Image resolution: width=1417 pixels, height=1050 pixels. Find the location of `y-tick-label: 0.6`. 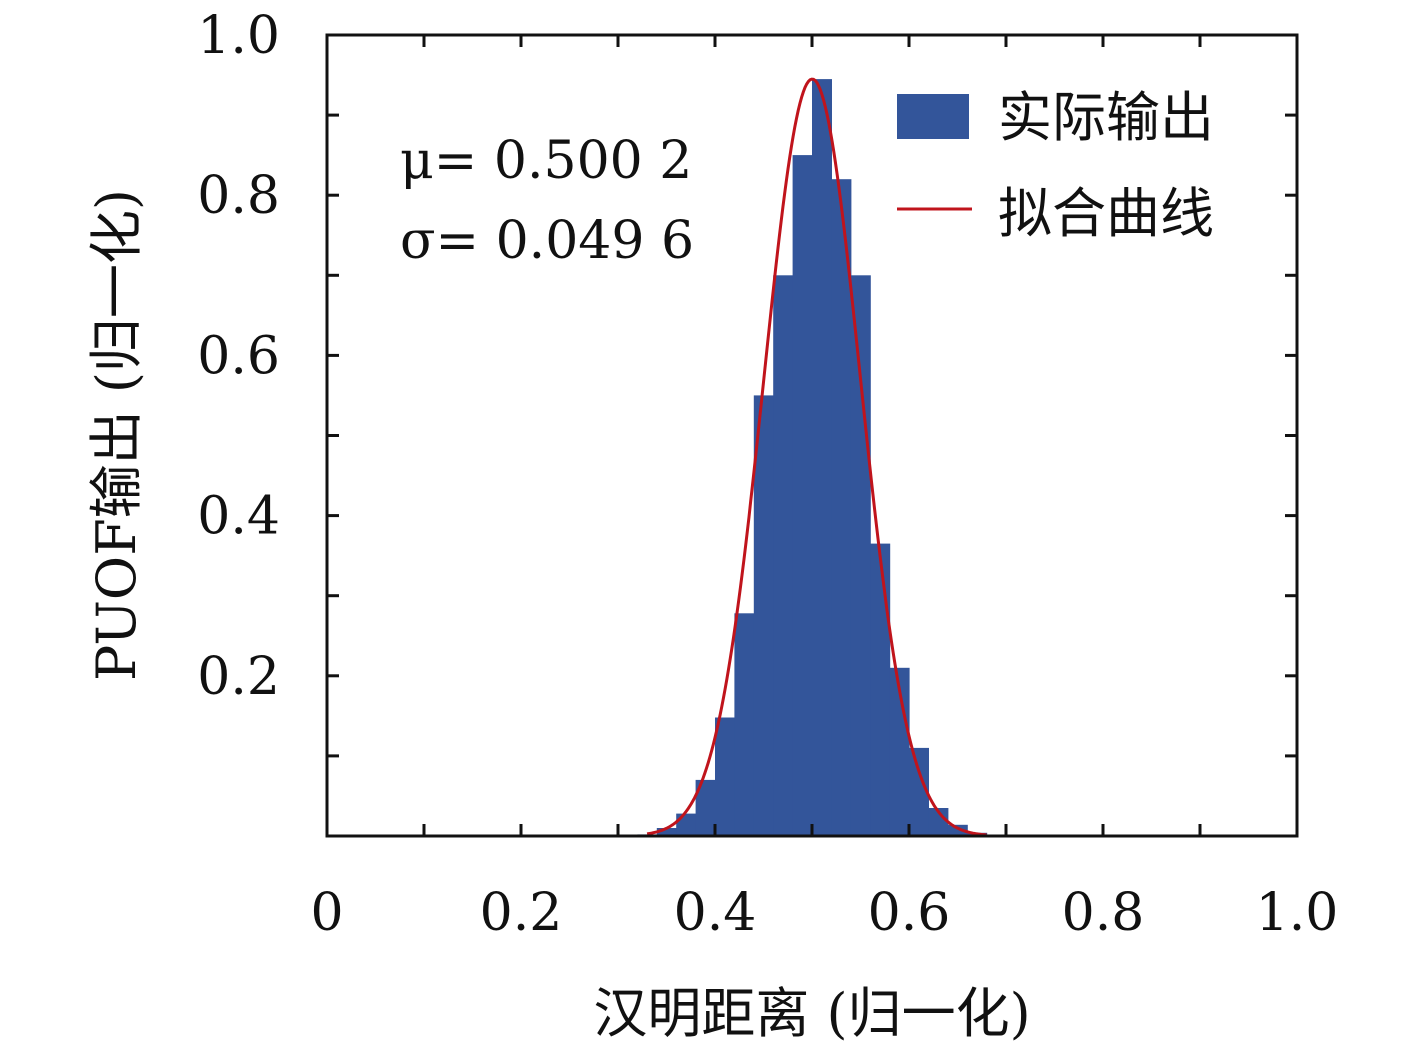

y-tick-label: 0.6 is located at coordinates (238, 356).